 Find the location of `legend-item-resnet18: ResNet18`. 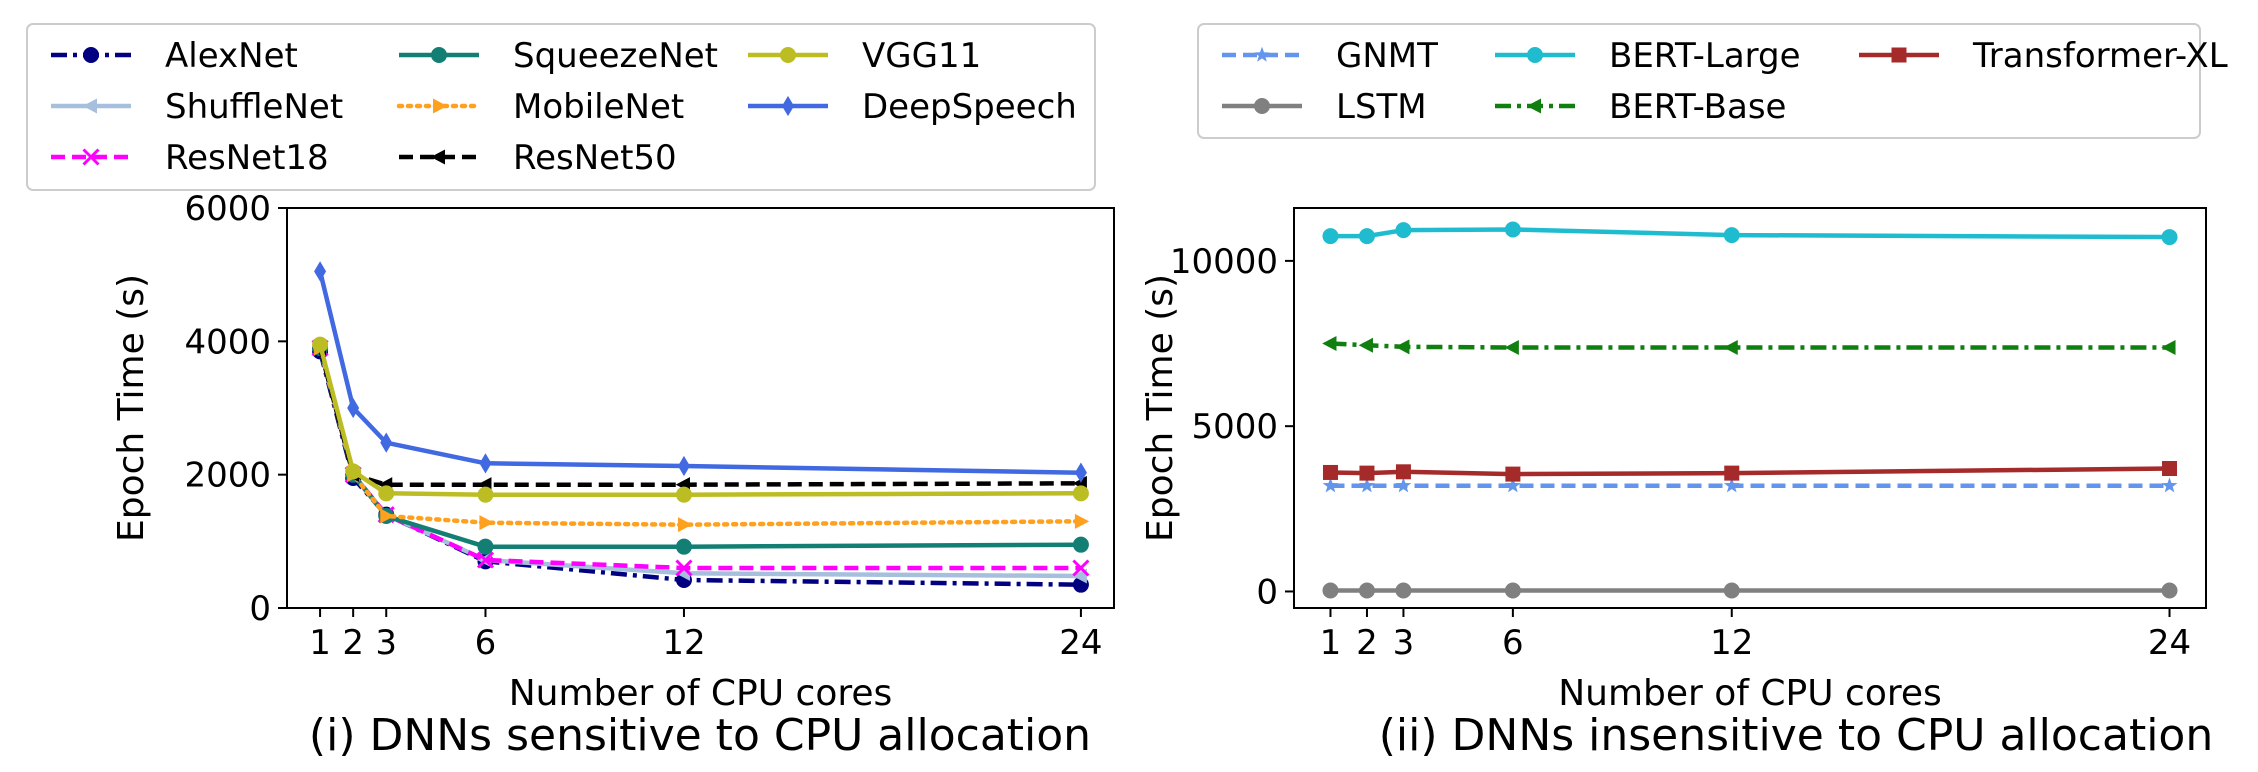

legend-item-resnet18: ResNet18 is located at coordinates (190, 158).